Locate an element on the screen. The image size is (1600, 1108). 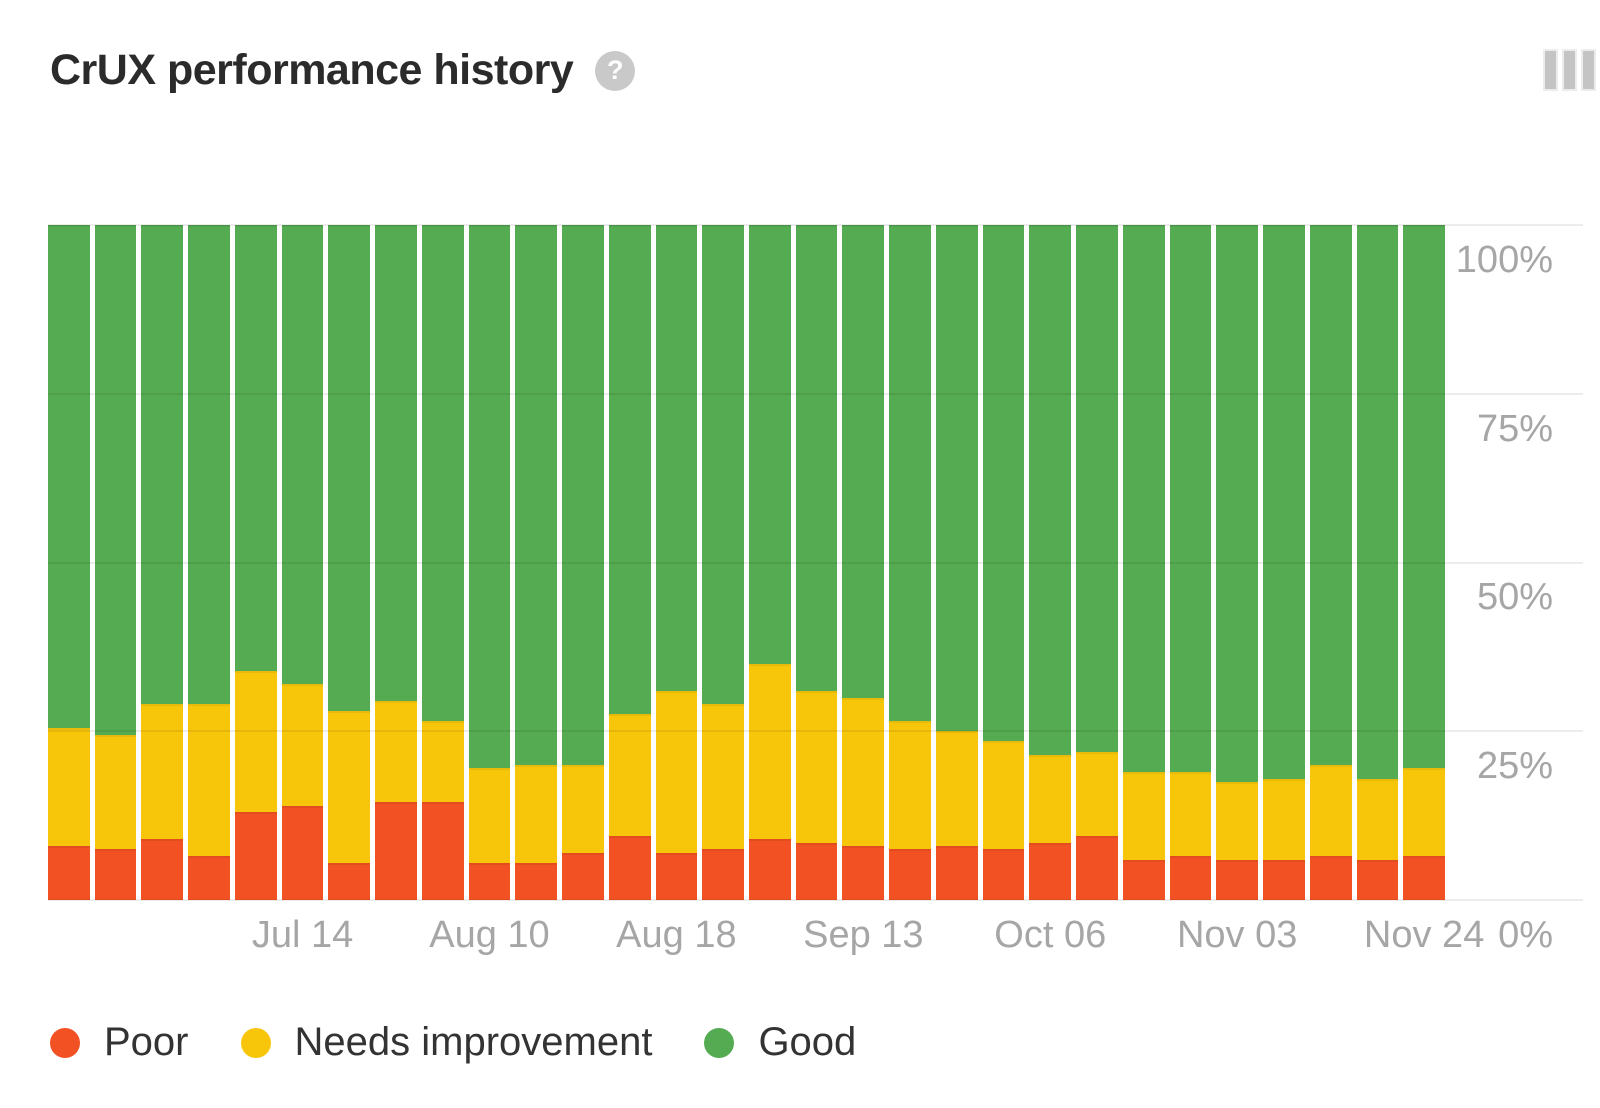
column-chart-icon is located at coordinates (1569, 70).